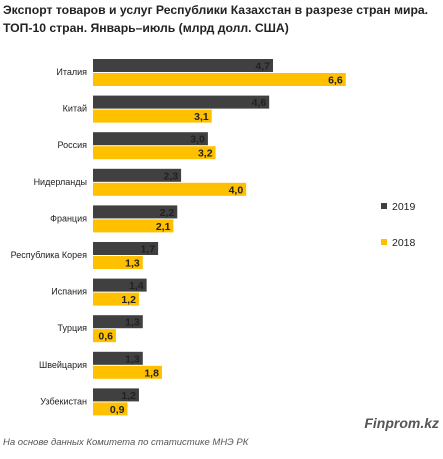 The width and height of the screenshot is (443, 459). Describe the element at coordinates (262, 67) in the screenshot. I see `data-label: 4,7` at that location.